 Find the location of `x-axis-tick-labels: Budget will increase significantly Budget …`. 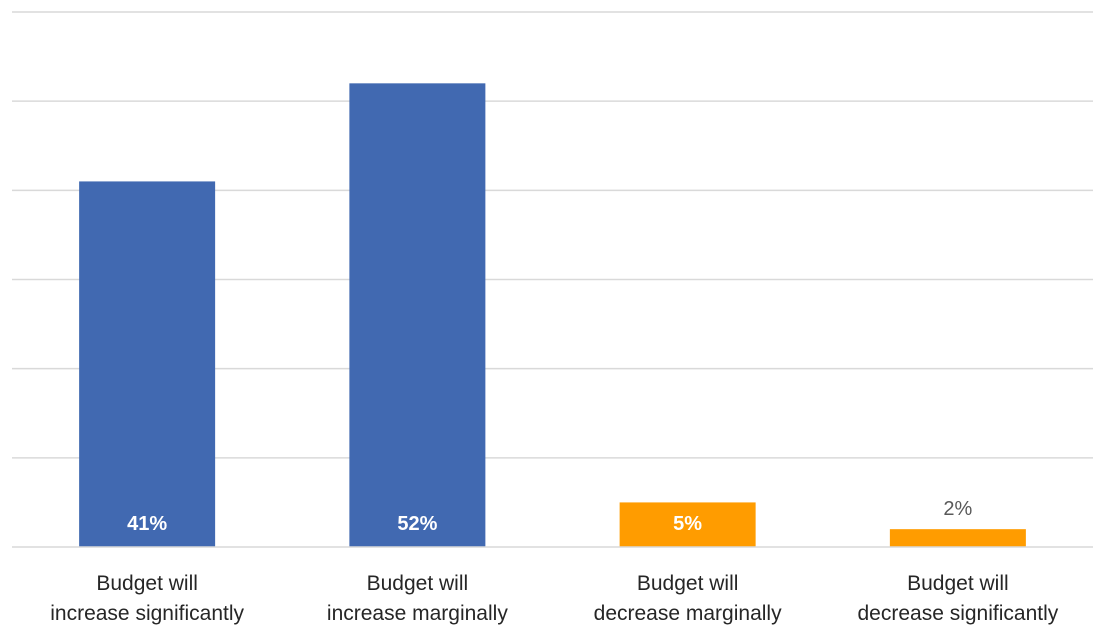

x-axis-tick-labels: Budget will increase significantly Budget … is located at coordinates (554, 598).